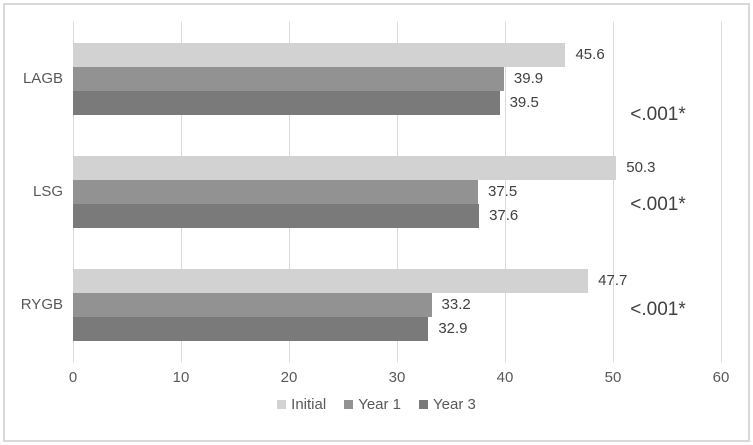 This screenshot has width=753, height=445. What do you see at coordinates (505, 377) in the screenshot?
I see `x-axis-tick-label: 40` at bounding box center [505, 377].